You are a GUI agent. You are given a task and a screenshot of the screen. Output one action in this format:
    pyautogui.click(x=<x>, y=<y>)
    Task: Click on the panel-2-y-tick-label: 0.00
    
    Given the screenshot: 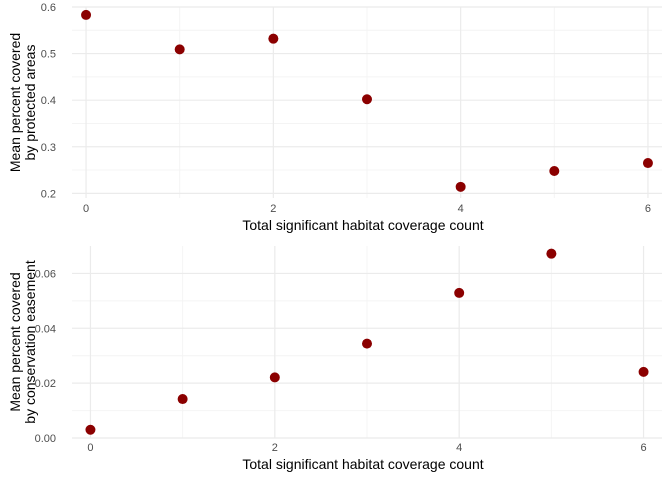 What is the action you would take?
    pyautogui.click(x=45, y=439)
    